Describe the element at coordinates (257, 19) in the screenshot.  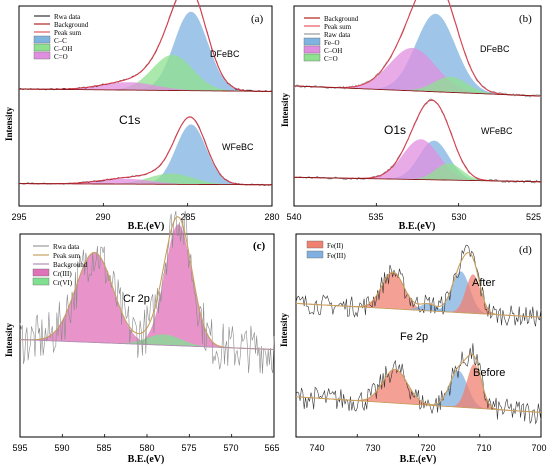
I see `panel-a-label: (a)` at that location.